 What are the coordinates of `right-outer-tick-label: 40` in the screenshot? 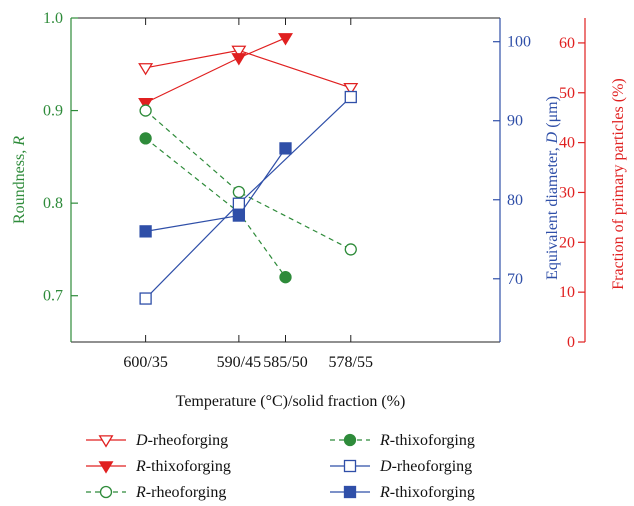 It's located at (567, 143).